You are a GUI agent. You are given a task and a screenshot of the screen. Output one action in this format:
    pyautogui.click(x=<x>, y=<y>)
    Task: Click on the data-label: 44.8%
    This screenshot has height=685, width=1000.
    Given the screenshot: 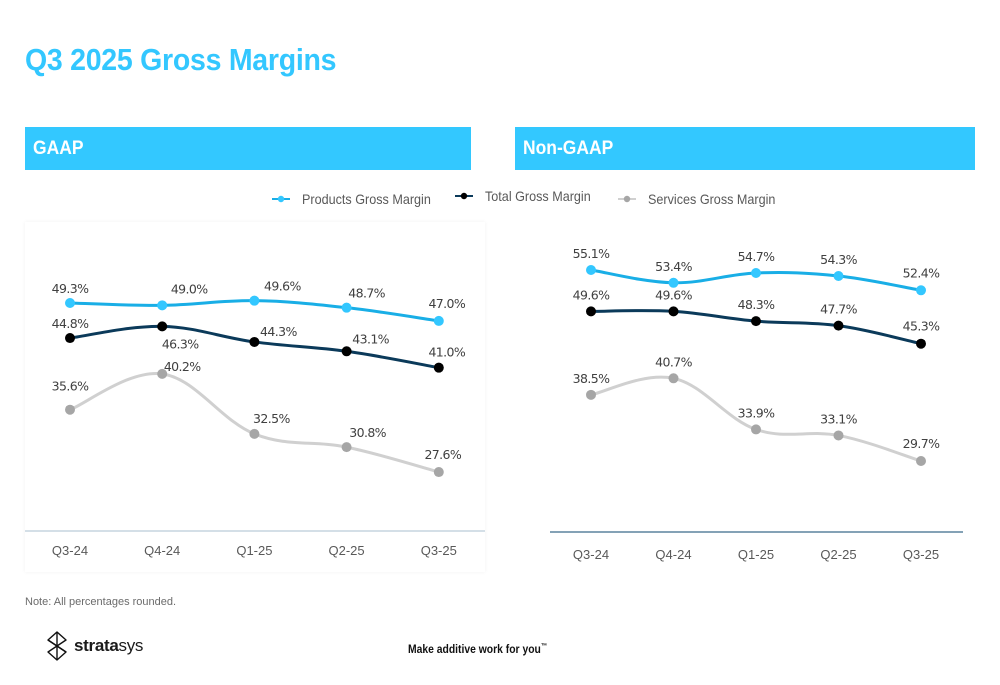 What is the action you would take?
    pyautogui.click(x=70, y=323)
    